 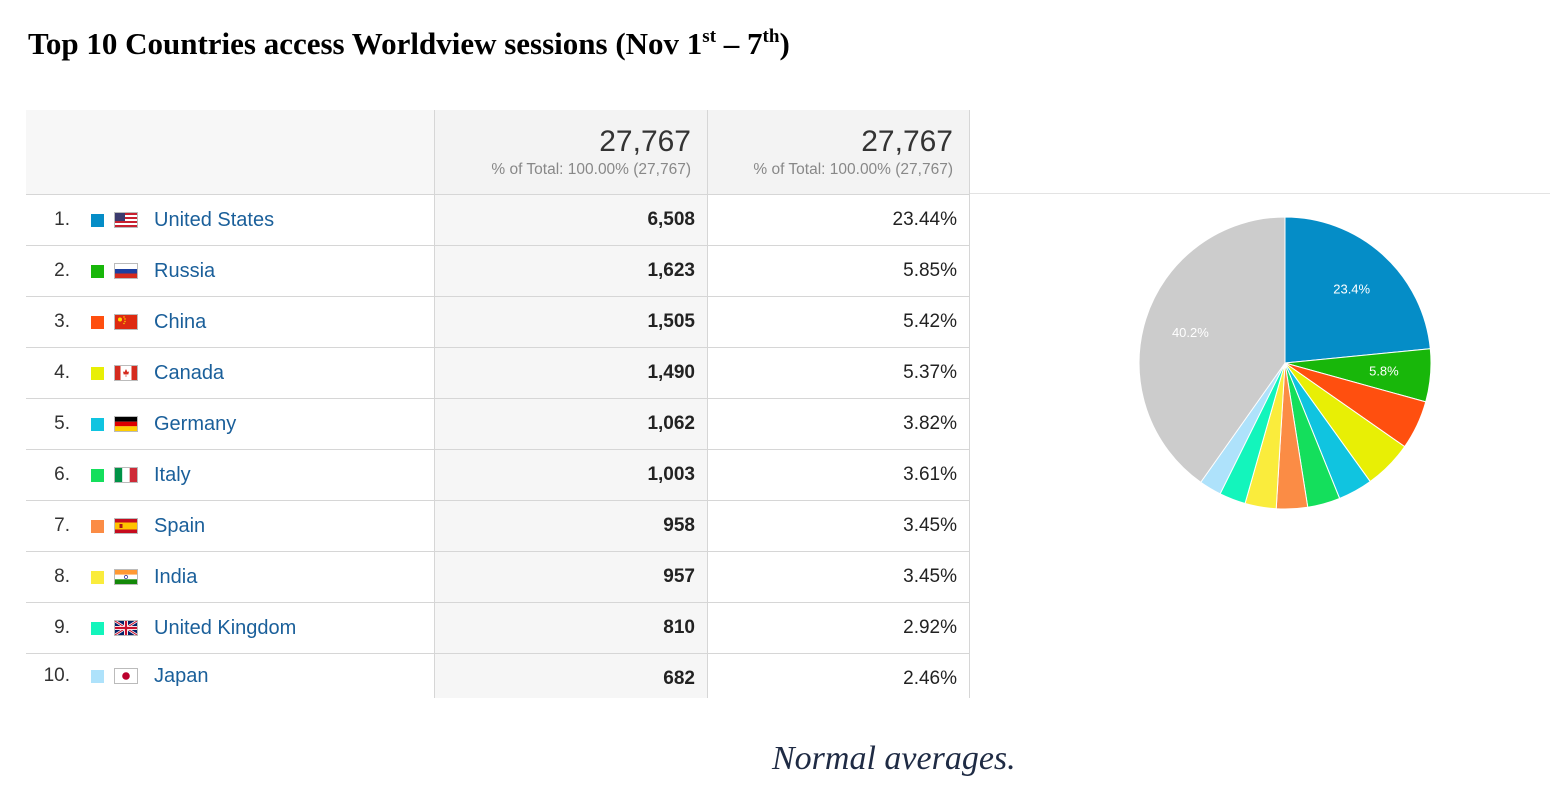 What do you see at coordinates (838, 271) in the screenshot?
I see `percent-value: 5.85%` at bounding box center [838, 271].